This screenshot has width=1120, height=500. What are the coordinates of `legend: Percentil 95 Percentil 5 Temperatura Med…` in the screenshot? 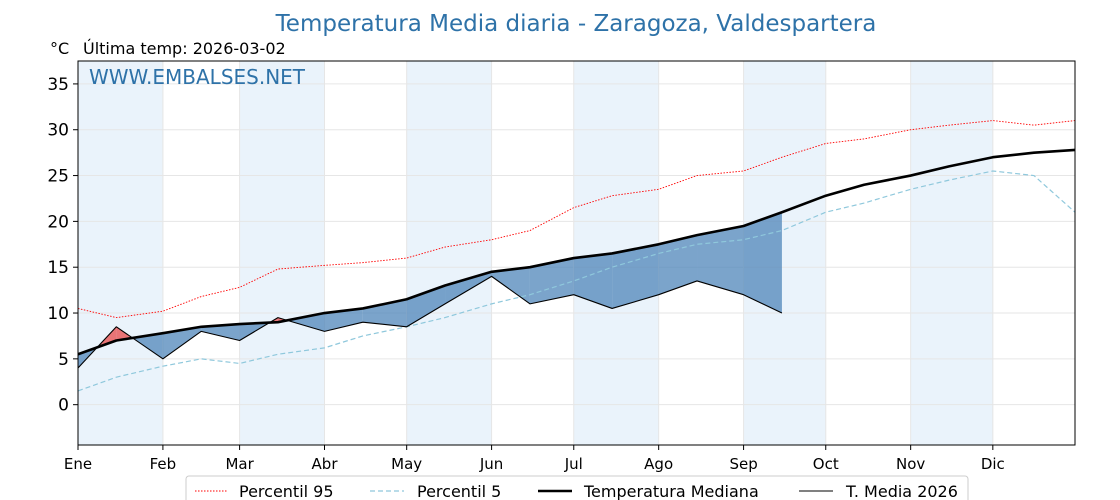 It's located at (577, 487).